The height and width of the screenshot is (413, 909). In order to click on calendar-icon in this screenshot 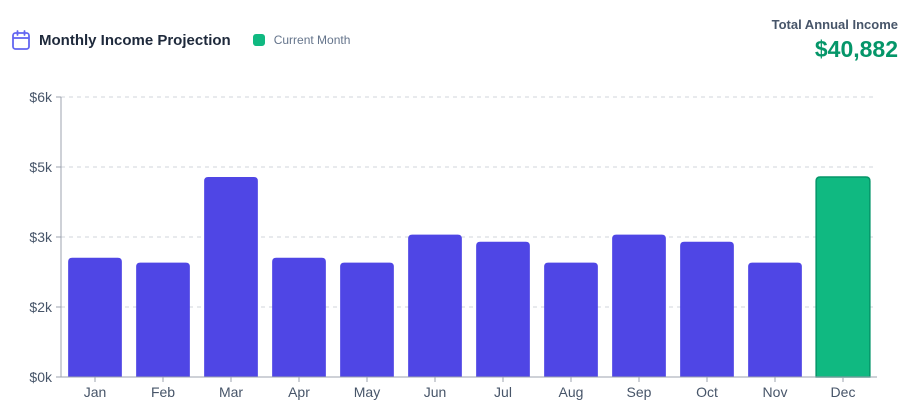, I will do `click(21, 40)`.